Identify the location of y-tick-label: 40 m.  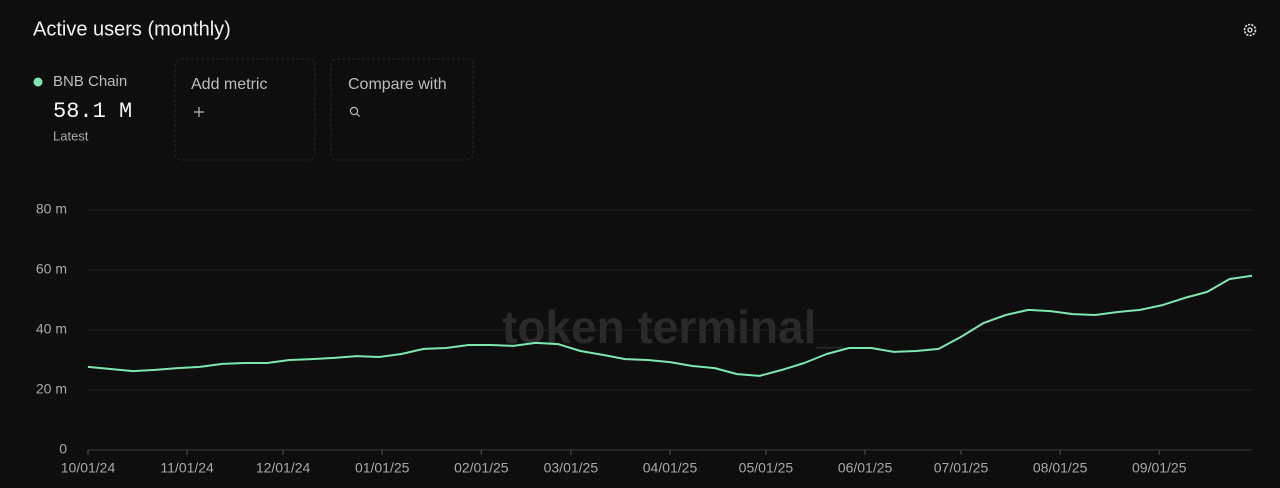
(51, 329).